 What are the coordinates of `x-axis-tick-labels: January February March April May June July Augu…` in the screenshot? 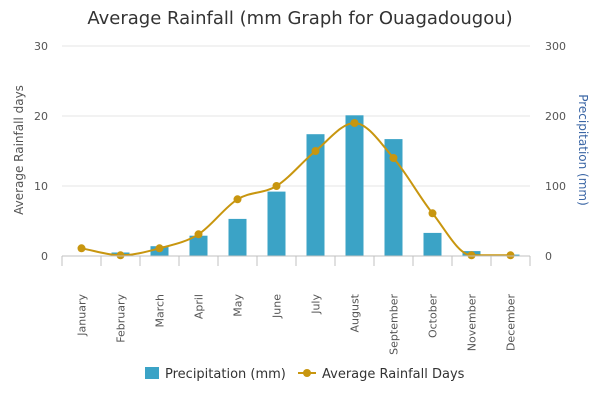 It's located at (297, 323).